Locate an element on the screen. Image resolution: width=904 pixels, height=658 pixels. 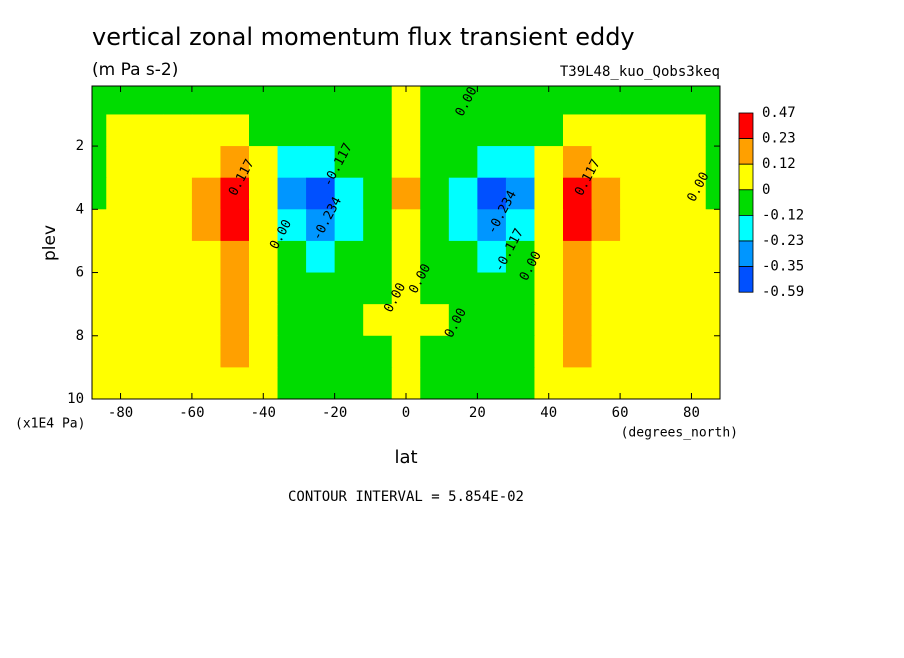
y-axis-label: plev is located at coordinates (50, 243).